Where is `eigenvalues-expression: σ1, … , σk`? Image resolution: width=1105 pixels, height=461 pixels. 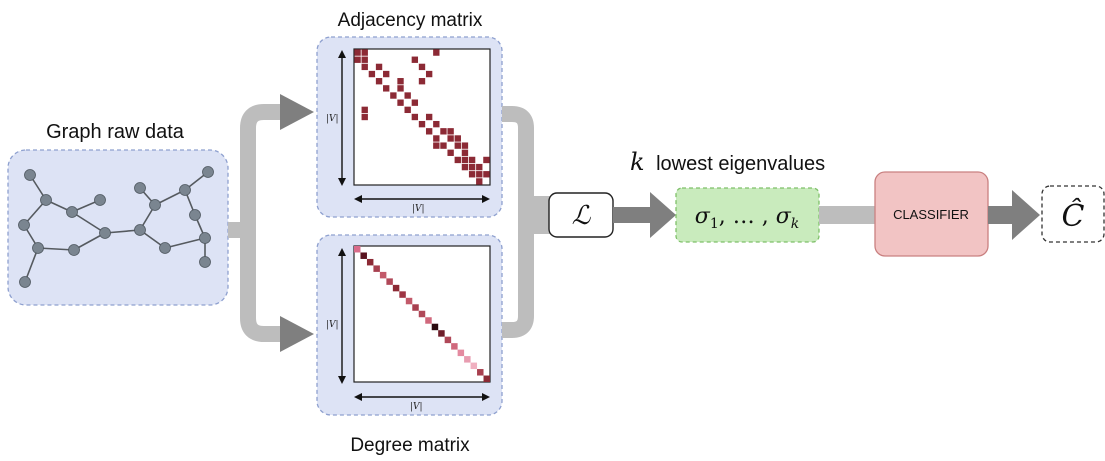 eigenvalues-expression: σ1, … , σk is located at coordinates (747, 218).